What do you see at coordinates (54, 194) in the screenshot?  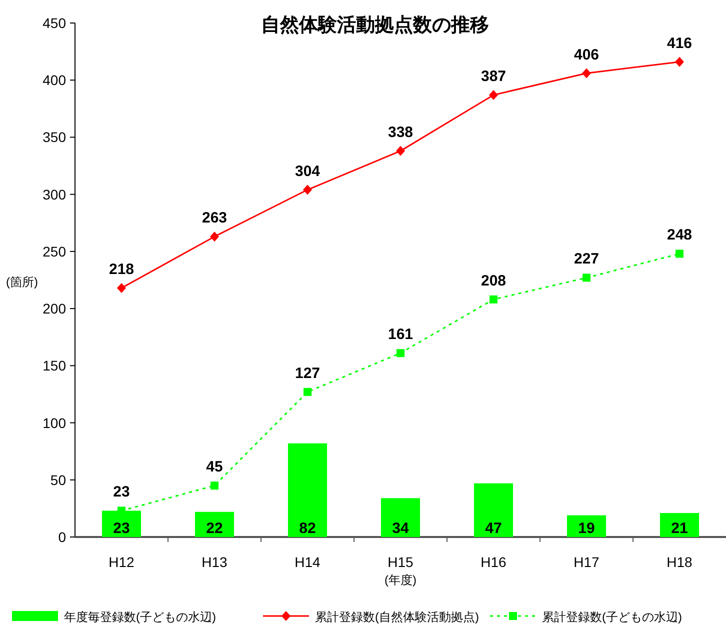 I see `y-tick-label: 300` at bounding box center [54, 194].